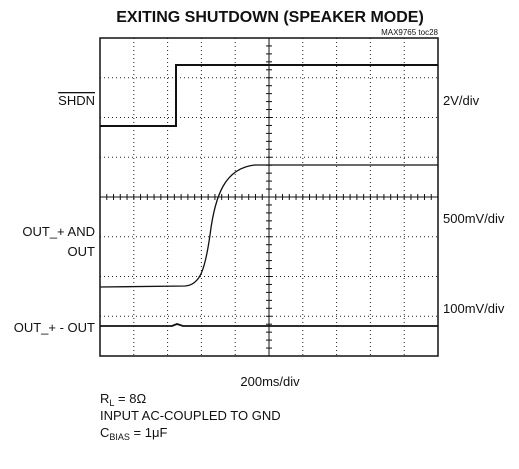  What do you see at coordinates (269, 325) in the screenshot?
I see `diff-trace` at bounding box center [269, 325].